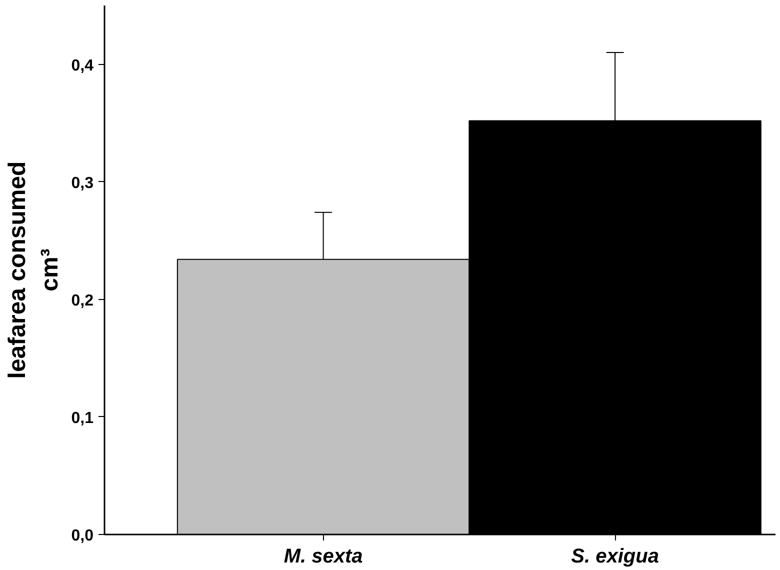  Describe the element at coordinates (82, 183) in the screenshot. I see `y-tick-label: 0,3` at that location.